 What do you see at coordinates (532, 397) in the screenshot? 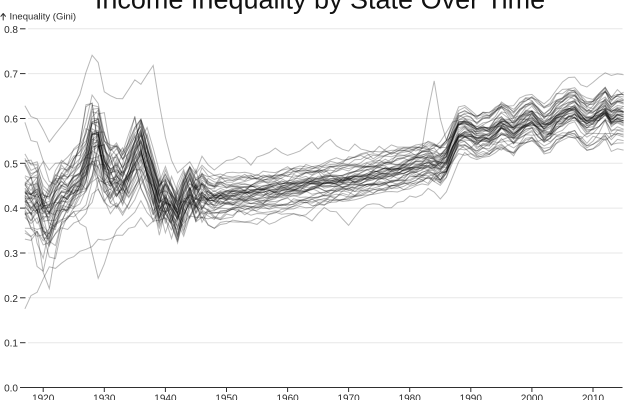
I see `svg-text: 2000` at bounding box center [532, 397].